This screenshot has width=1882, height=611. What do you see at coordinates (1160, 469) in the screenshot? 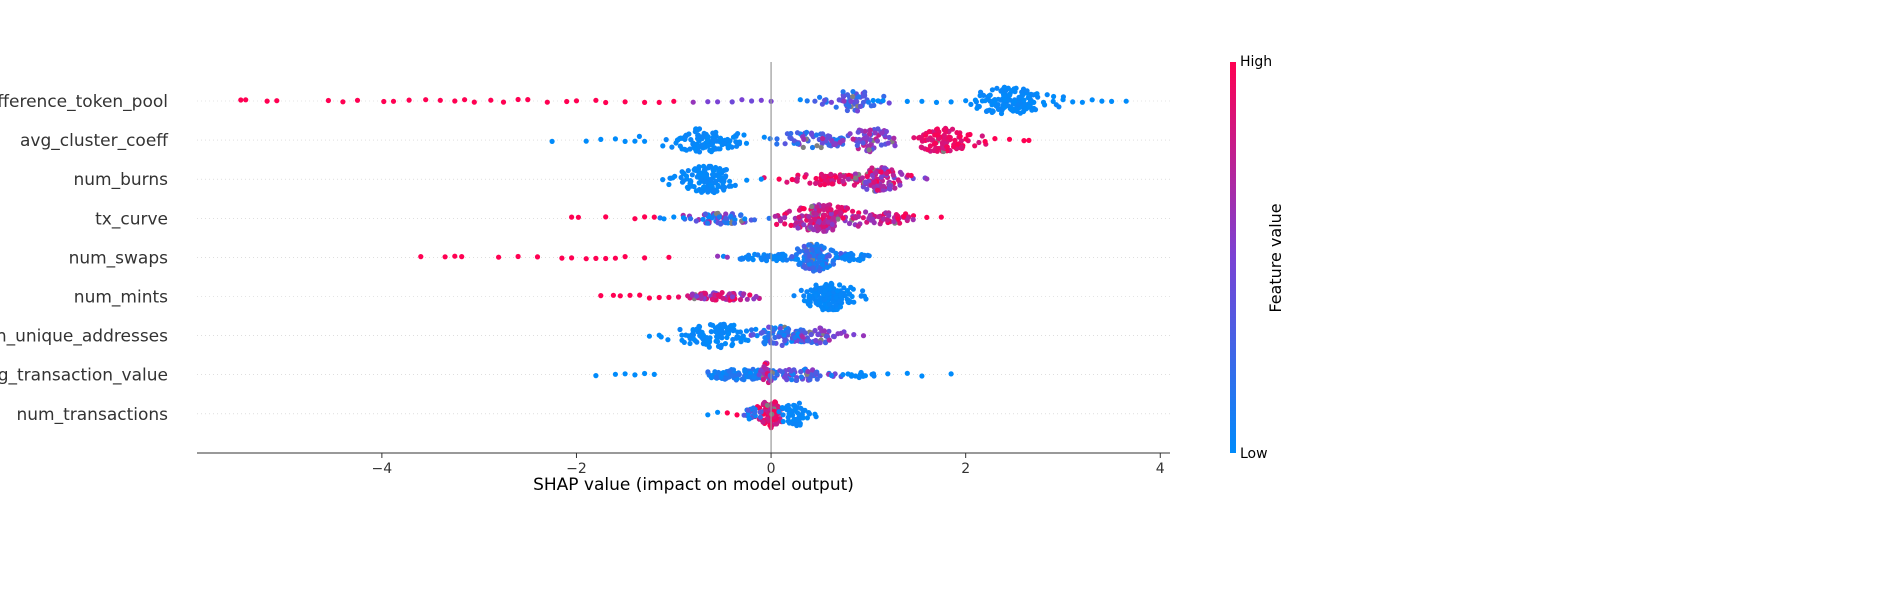
I see `x-tick-label: 4` at bounding box center [1160, 469].